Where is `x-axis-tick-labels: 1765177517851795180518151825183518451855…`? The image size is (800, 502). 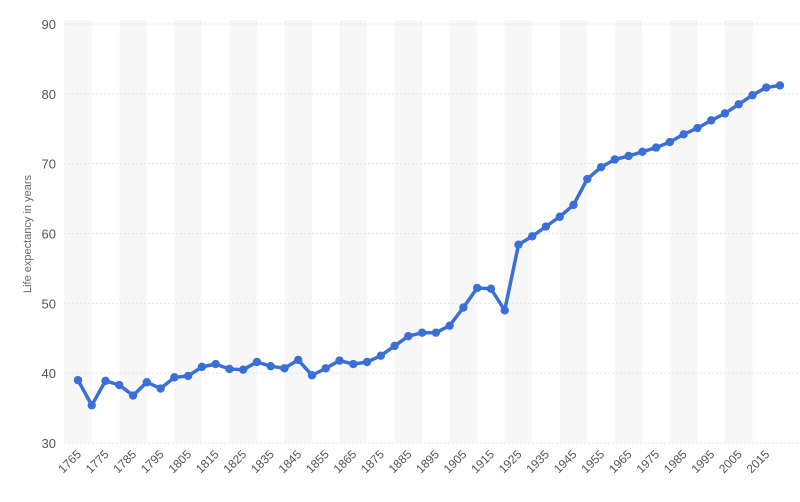 x-axis-tick-labels: 1765177517851795180518151825183518451855… is located at coordinates (413, 461).